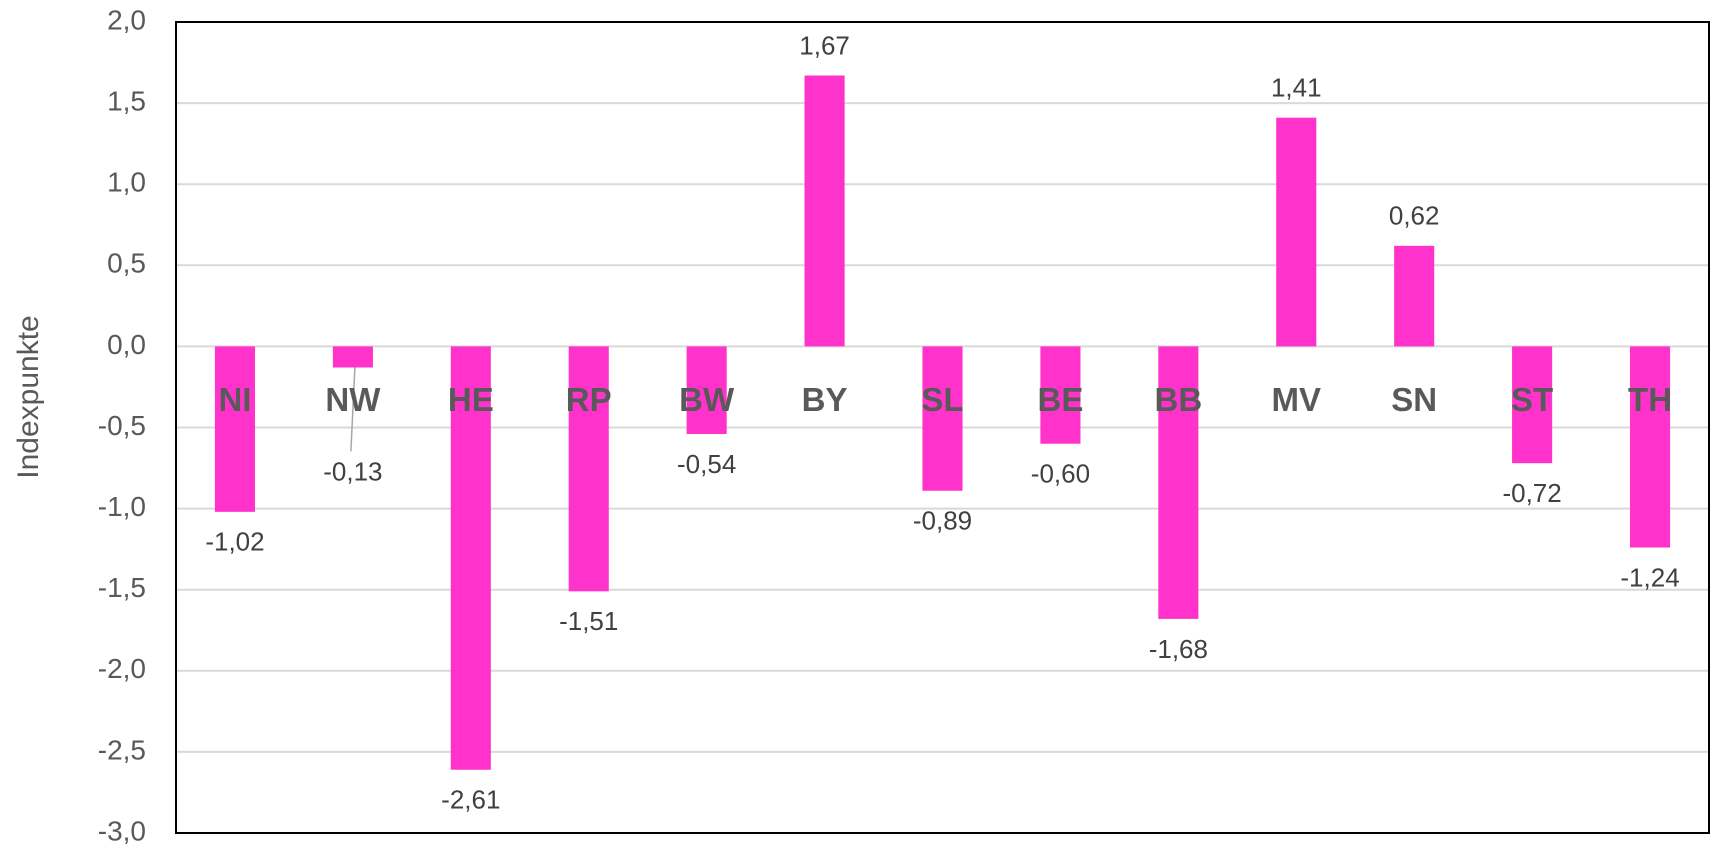 The height and width of the screenshot is (849, 1727). I want to click on x-tick-label: NI, so click(234, 399).